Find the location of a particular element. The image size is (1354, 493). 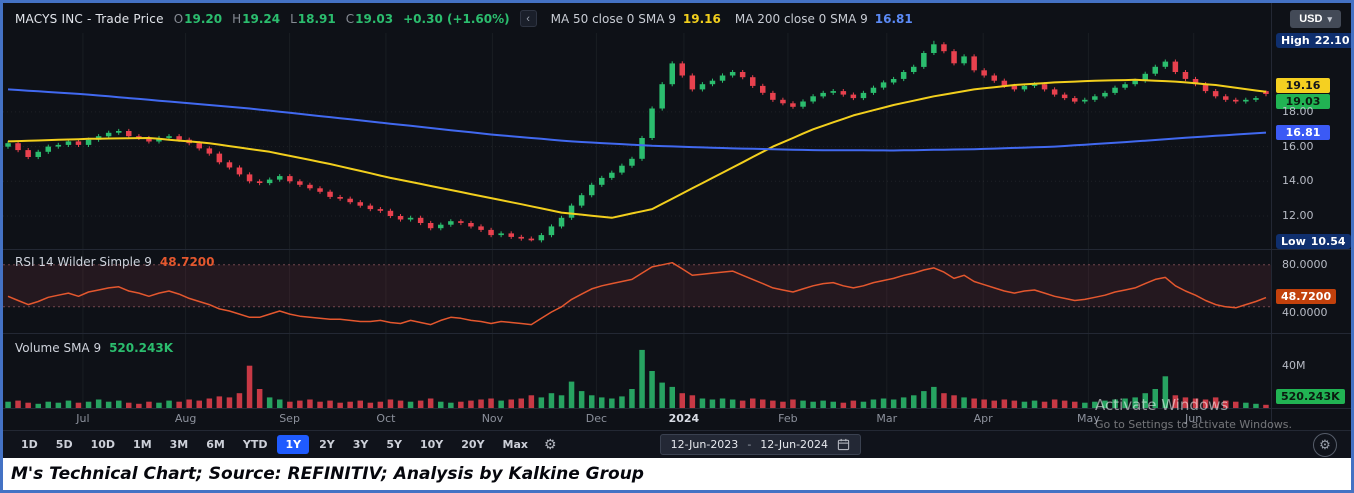

range-button-10y: 10Y is located at coordinates (431, 444).